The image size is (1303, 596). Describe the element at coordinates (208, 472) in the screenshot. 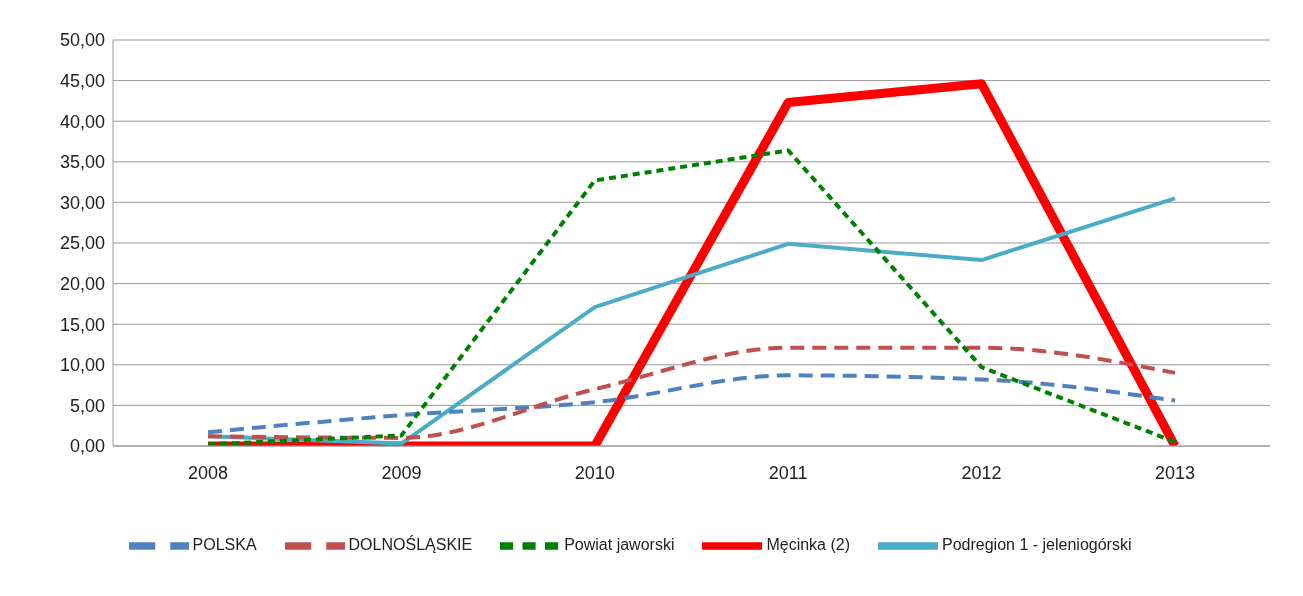

I see `x-tick-label: 2008` at that location.